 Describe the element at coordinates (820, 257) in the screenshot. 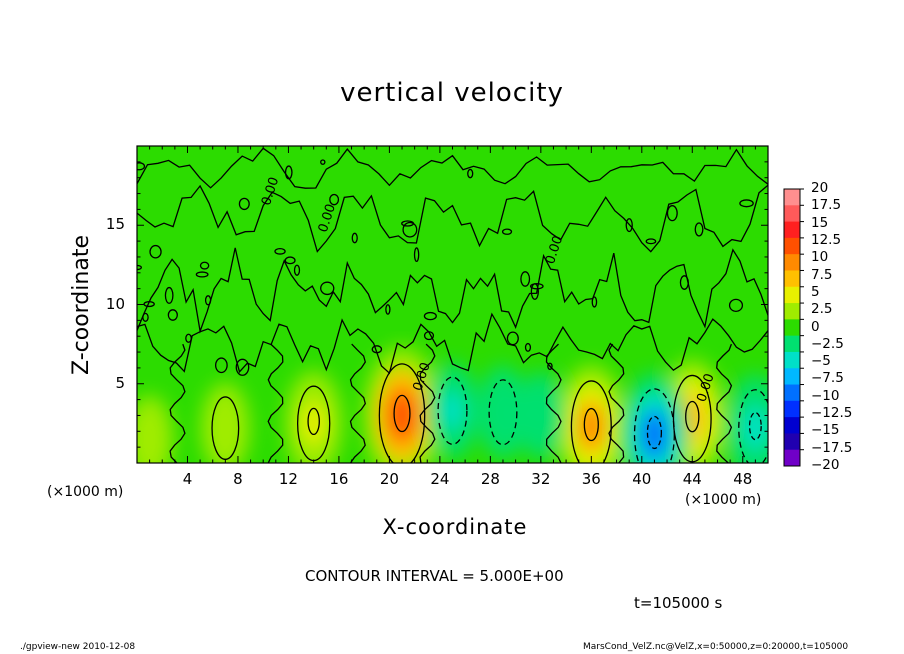

I see `colorbar-label: 10` at that location.